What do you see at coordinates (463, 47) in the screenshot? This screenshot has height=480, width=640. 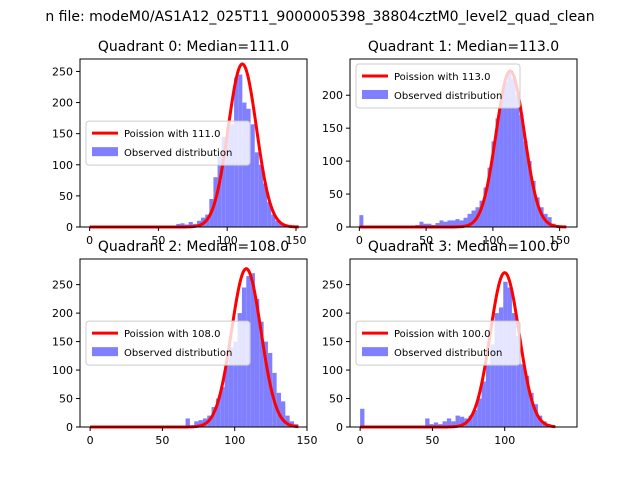 I see `subplot-title: Quadrant 1: Median=113.0` at bounding box center [463, 47].